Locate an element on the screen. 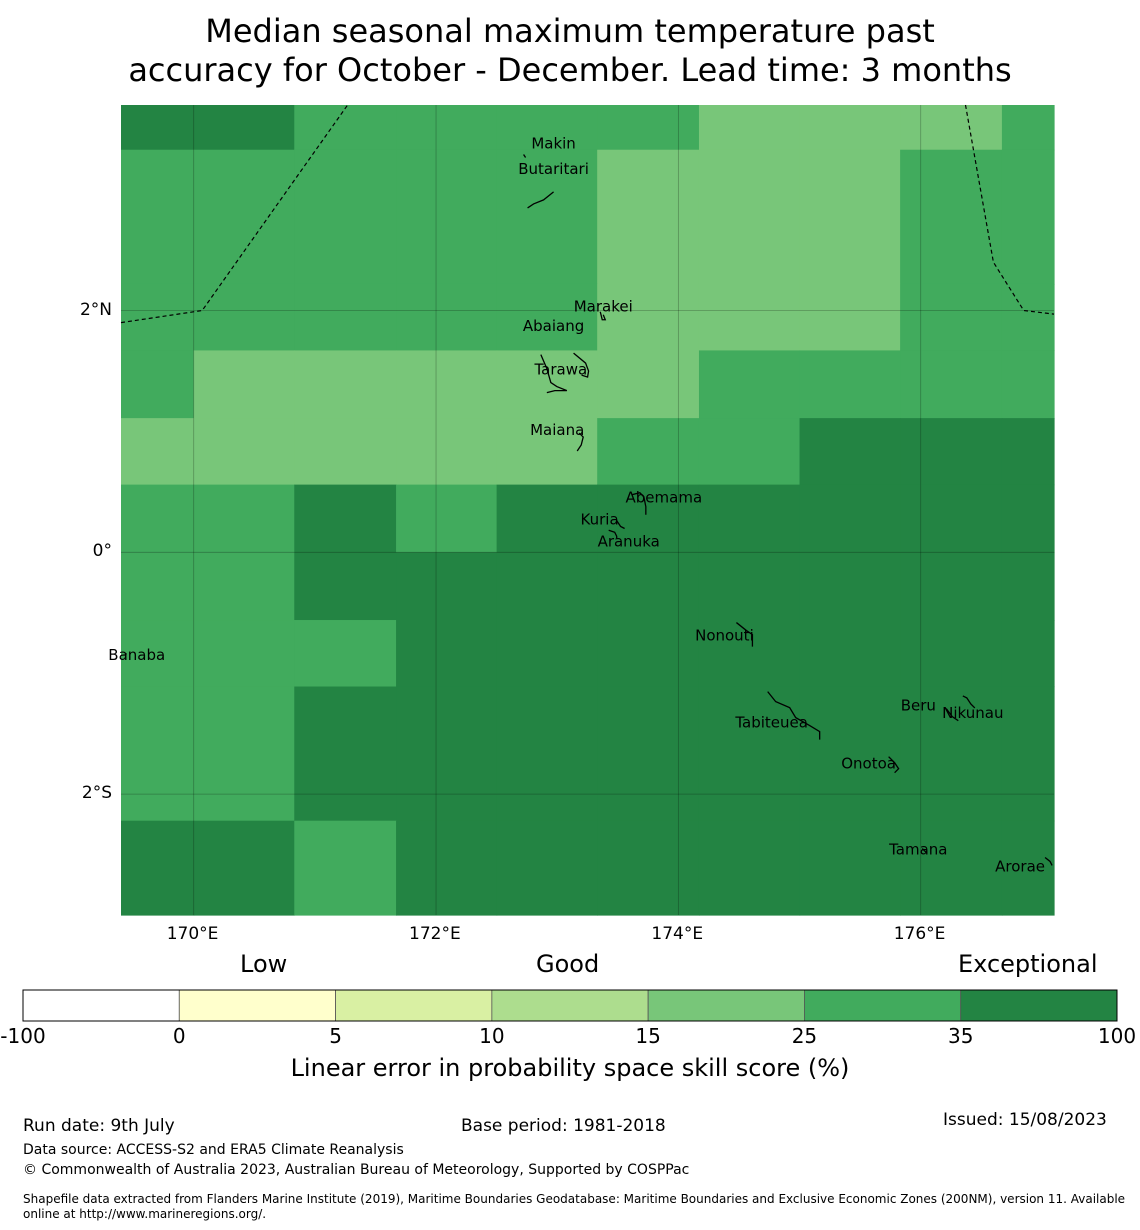  island-label-marakei: Marakei is located at coordinates (603, 307).